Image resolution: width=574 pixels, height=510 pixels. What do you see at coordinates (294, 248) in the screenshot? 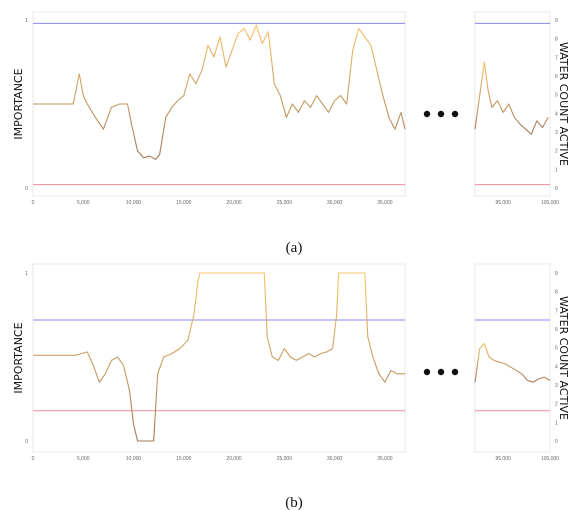
I see `subfigure-caption: (a)` at bounding box center [294, 248].